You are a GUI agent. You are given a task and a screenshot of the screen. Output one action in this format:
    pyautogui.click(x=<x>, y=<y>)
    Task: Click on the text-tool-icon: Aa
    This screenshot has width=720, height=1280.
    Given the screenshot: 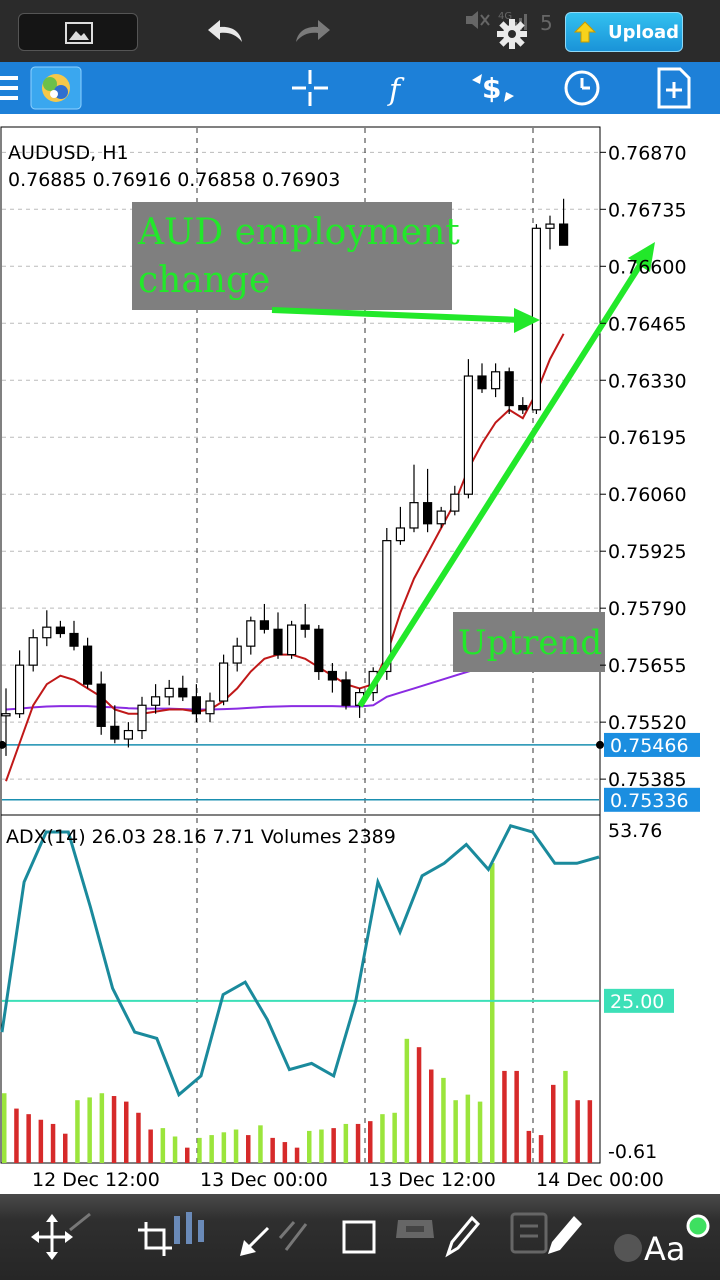 What is the action you would take?
    pyautogui.click(x=666, y=1240)
    